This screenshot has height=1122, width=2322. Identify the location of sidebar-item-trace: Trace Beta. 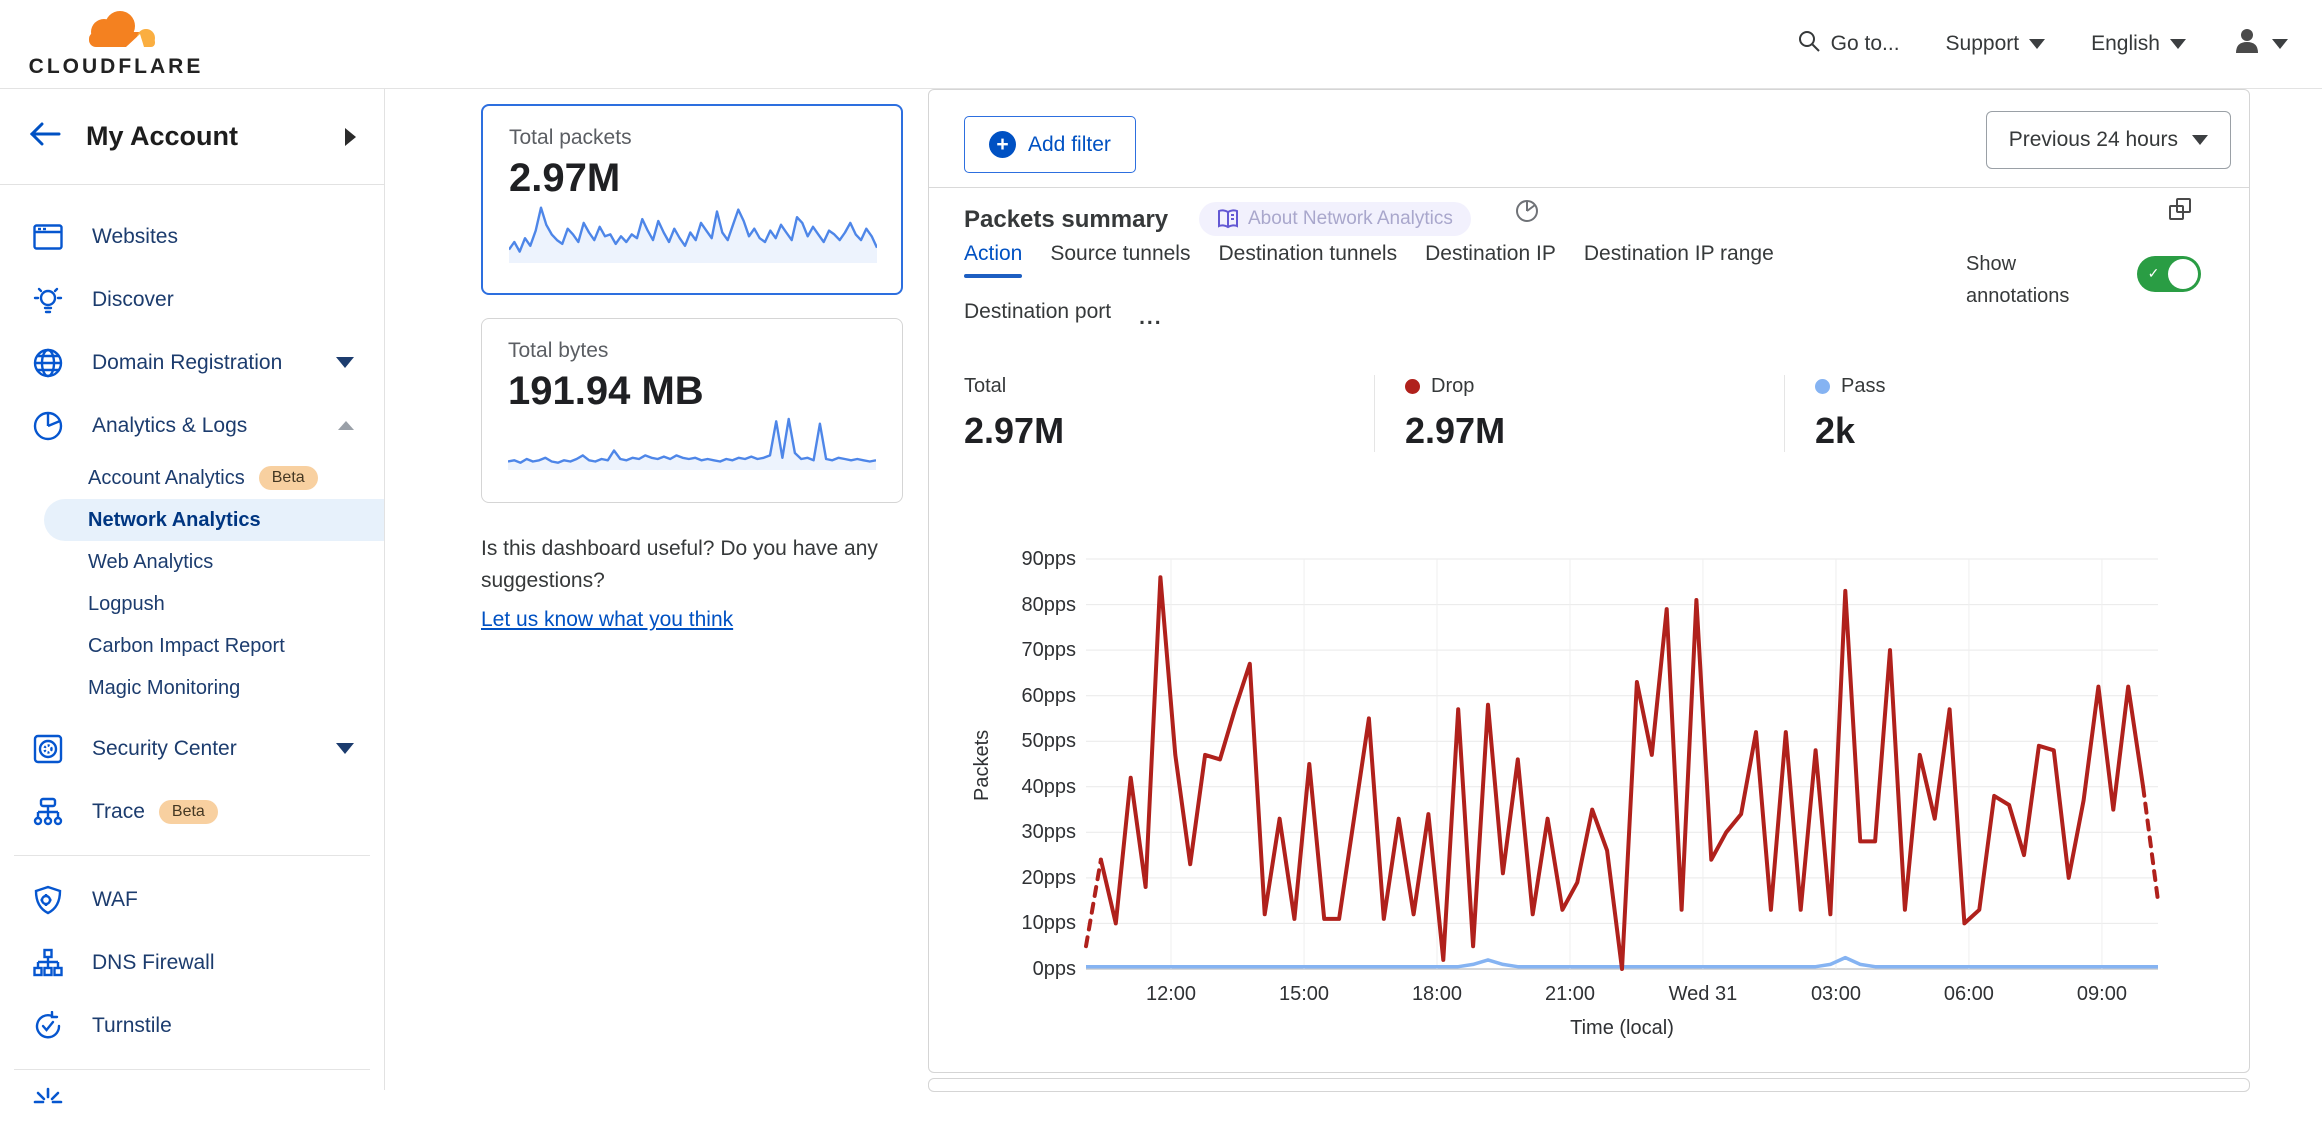
(192, 811).